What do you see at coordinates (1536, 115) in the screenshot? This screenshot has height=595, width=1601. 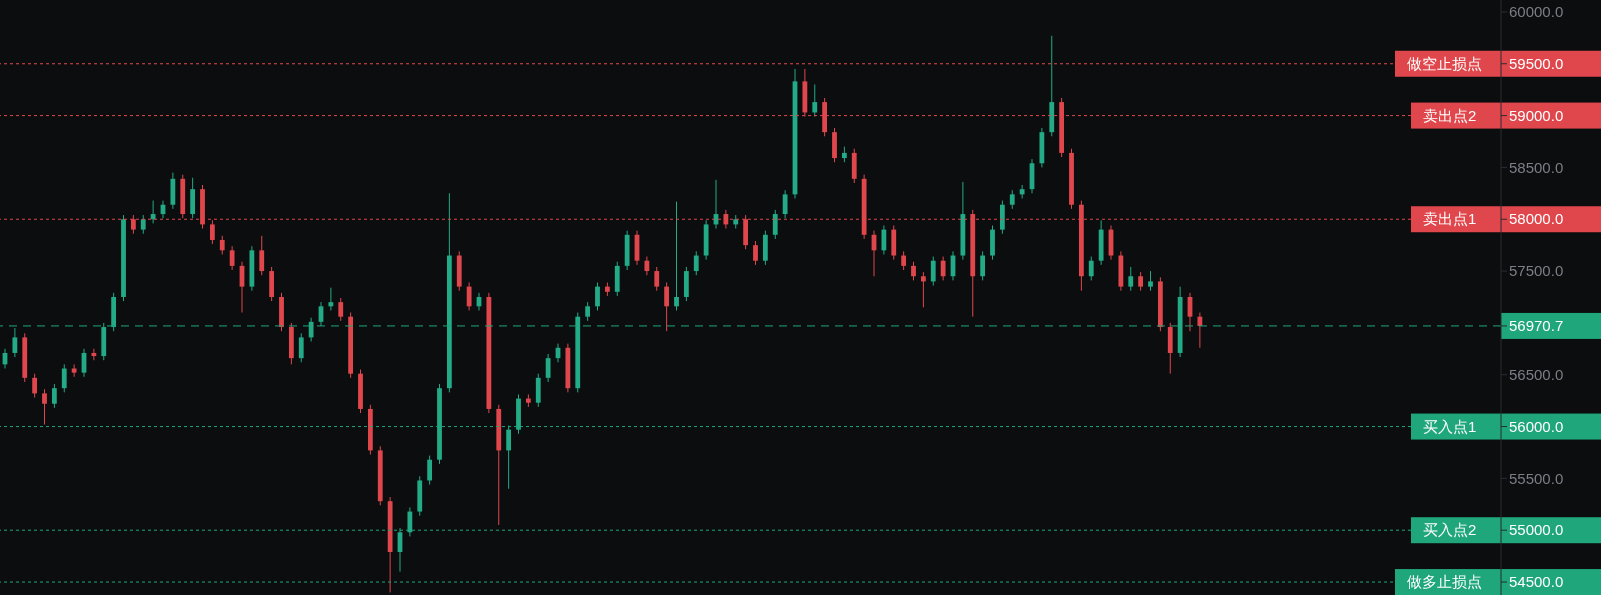 I see `y-tick-label: 59000.0` at bounding box center [1536, 115].